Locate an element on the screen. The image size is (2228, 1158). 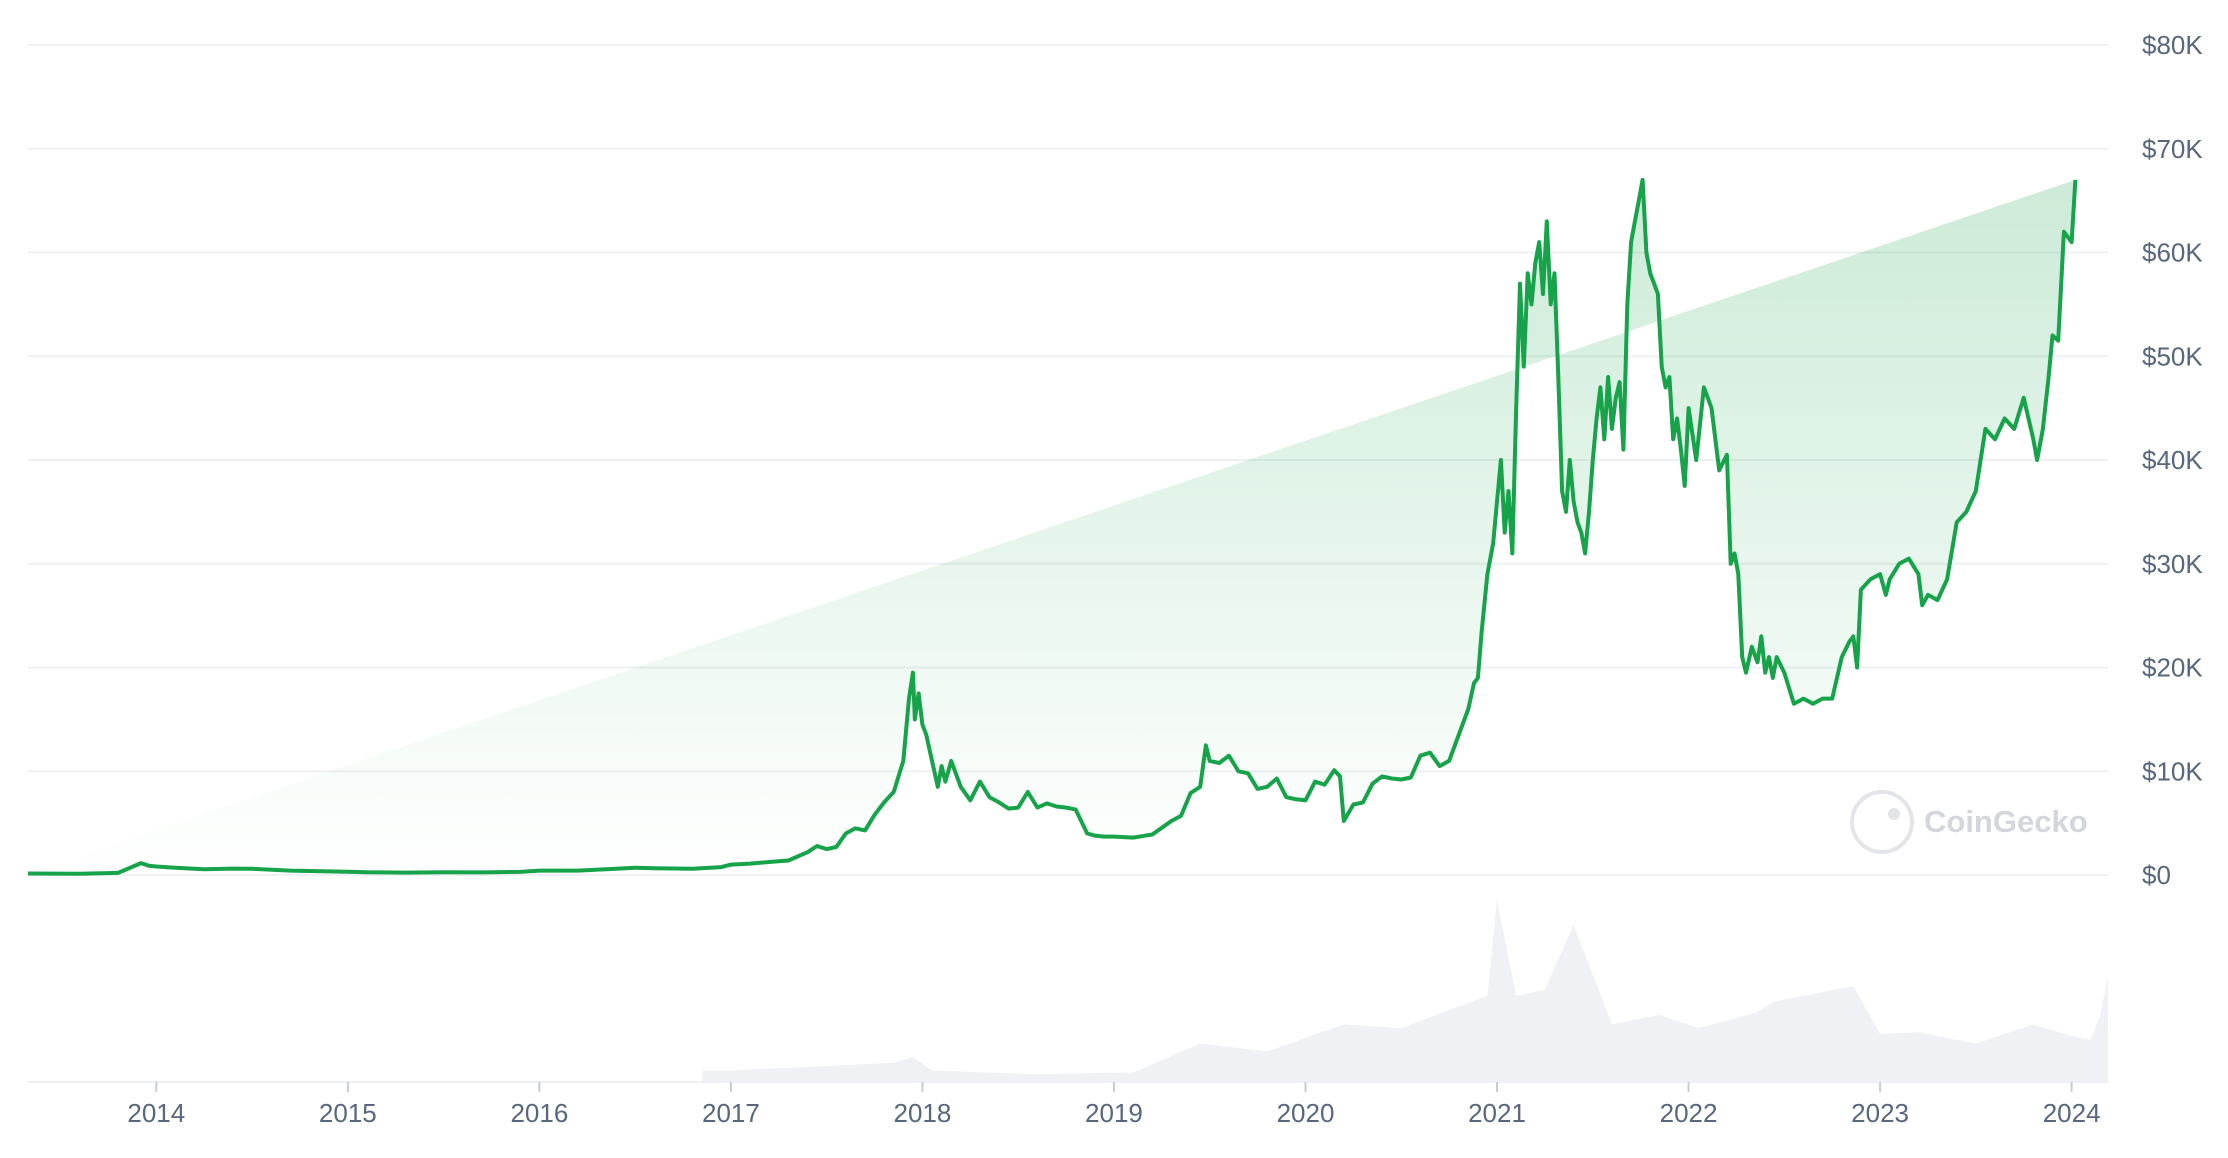
volume-area is located at coordinates (1405, 990).